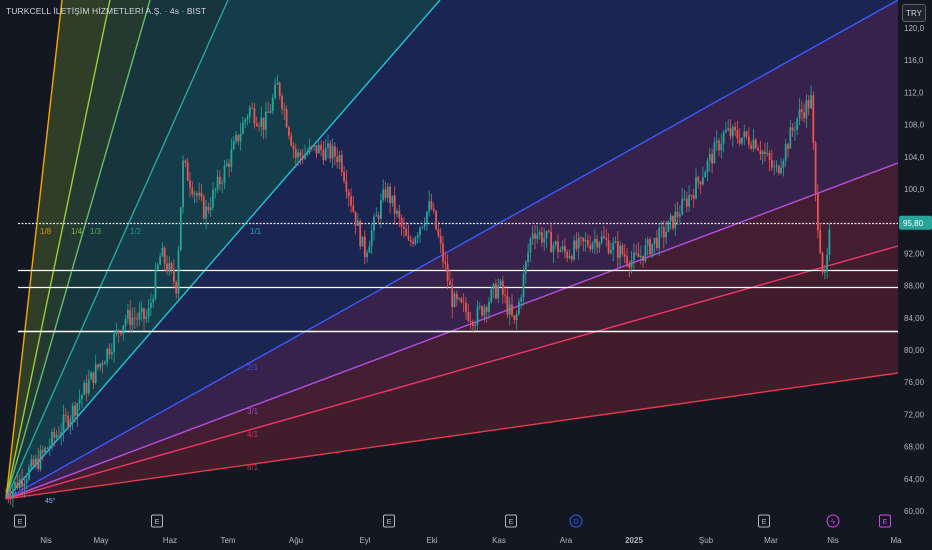  What do you see at coordinates (256, 231) in the screenshot?
I see `gann-label: 1/1` at bounding box center [256, 231].